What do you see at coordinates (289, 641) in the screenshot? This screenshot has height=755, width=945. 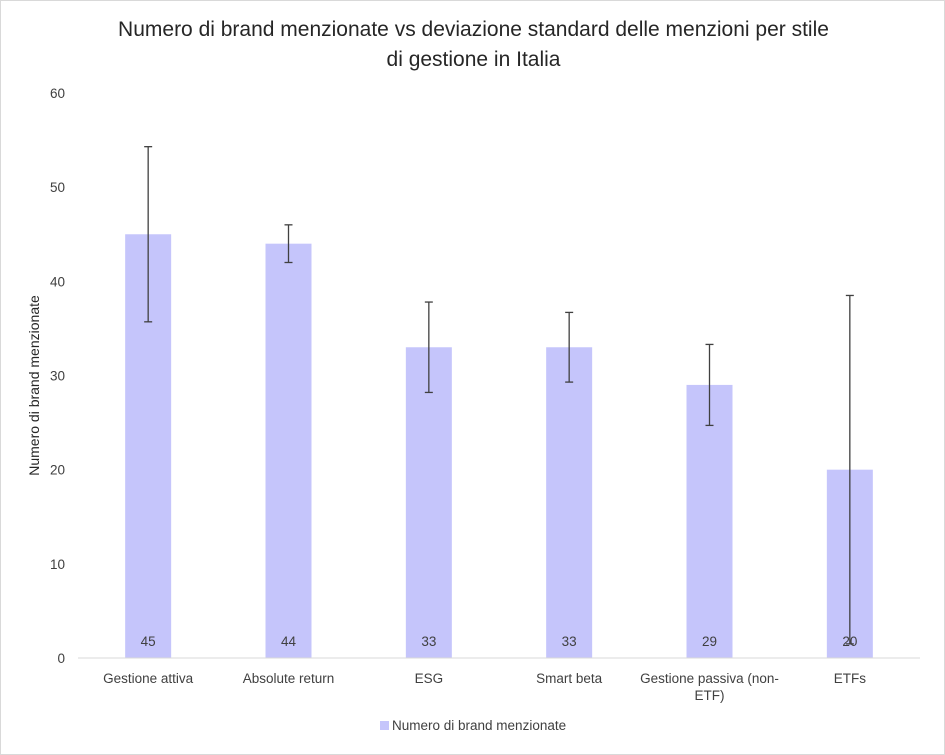 I see `data-label-1: 44` at bounding box center [289, 641].